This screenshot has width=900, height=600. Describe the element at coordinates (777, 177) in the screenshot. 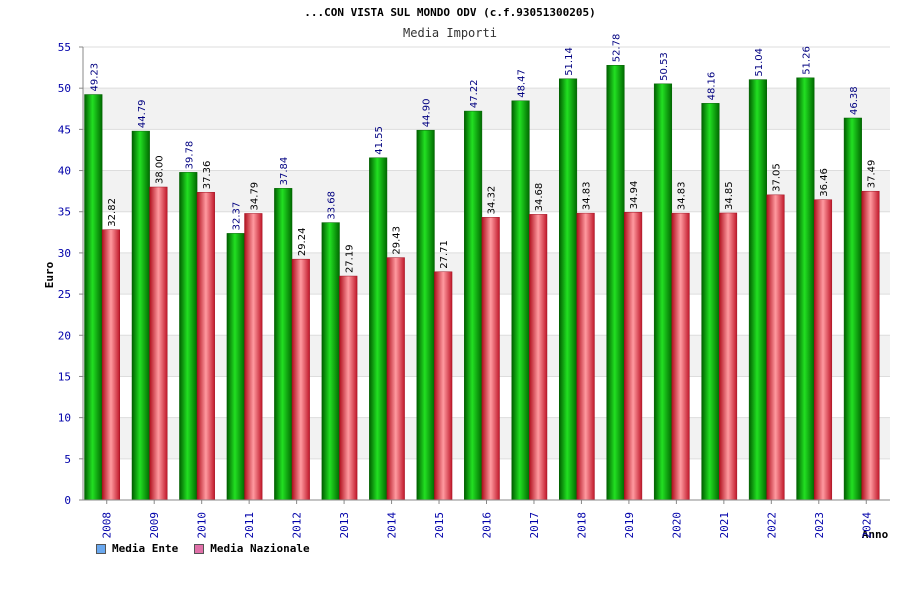

I see `data-label: 37.05` at that location.